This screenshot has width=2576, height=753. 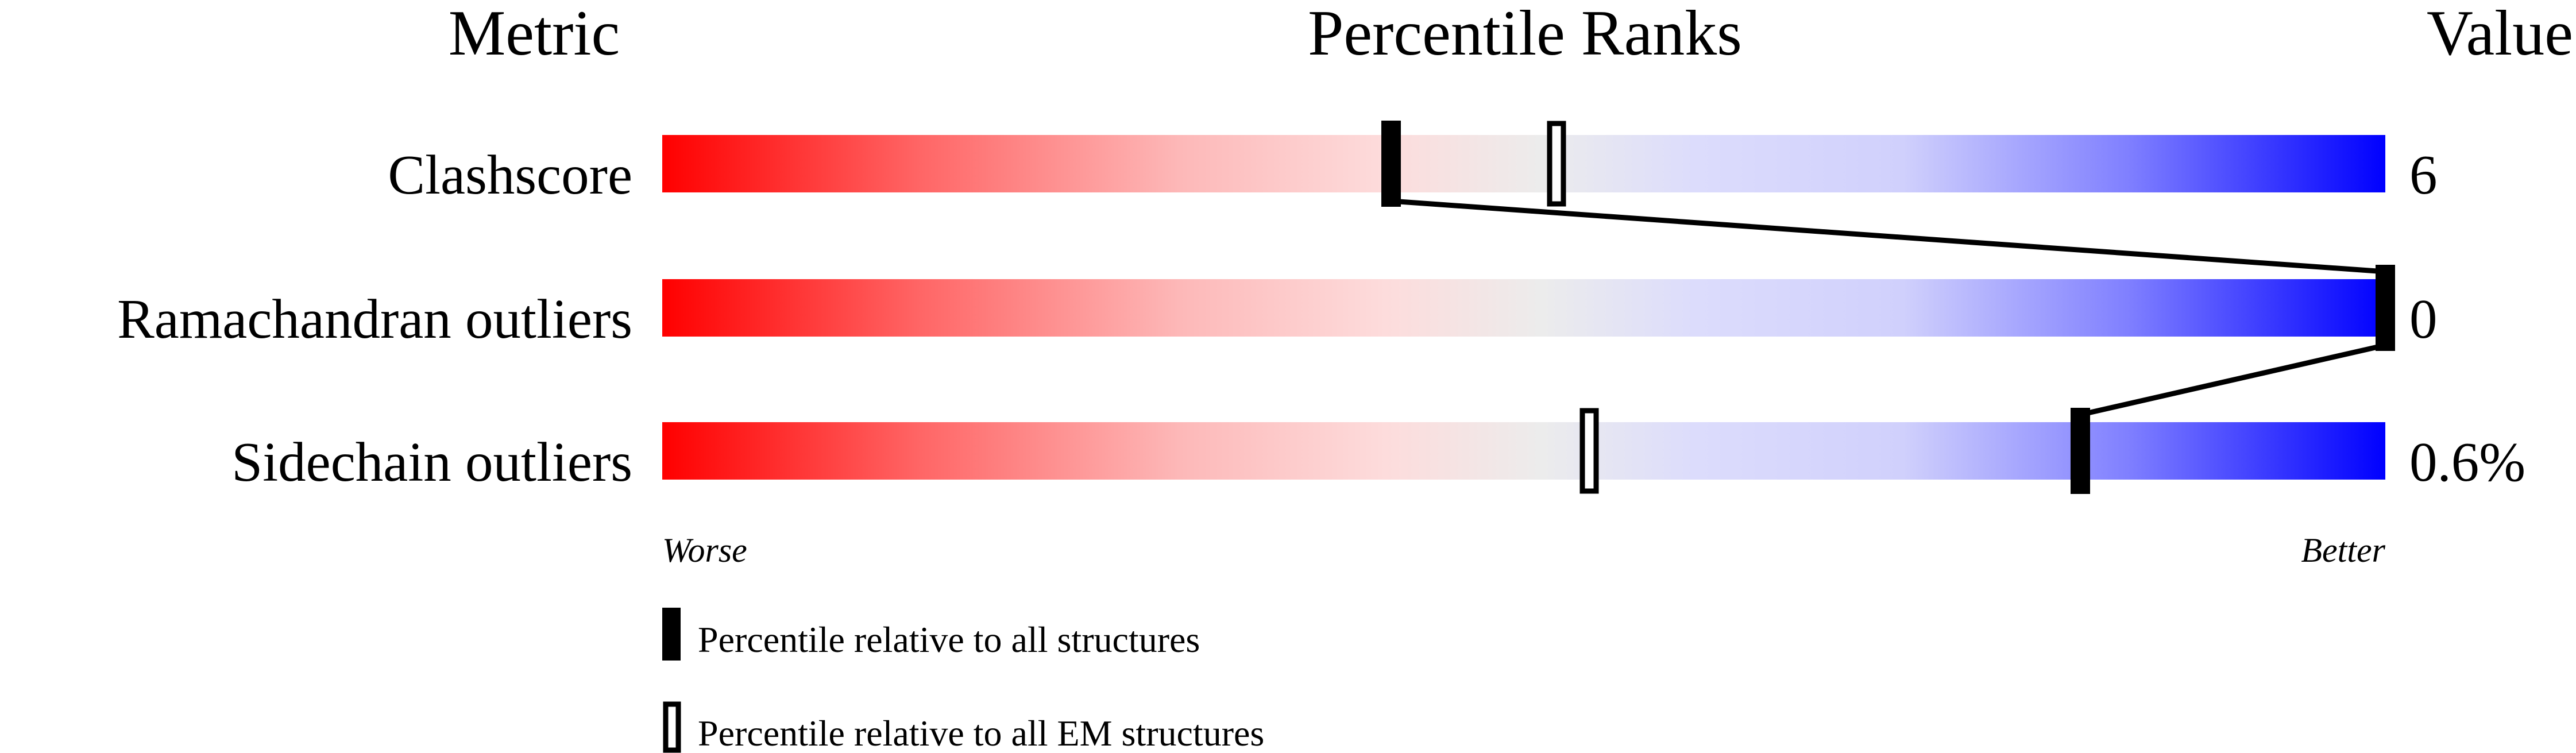 I want to click on metric-label: Ramachandran outliers, so click(x=374, y=319).